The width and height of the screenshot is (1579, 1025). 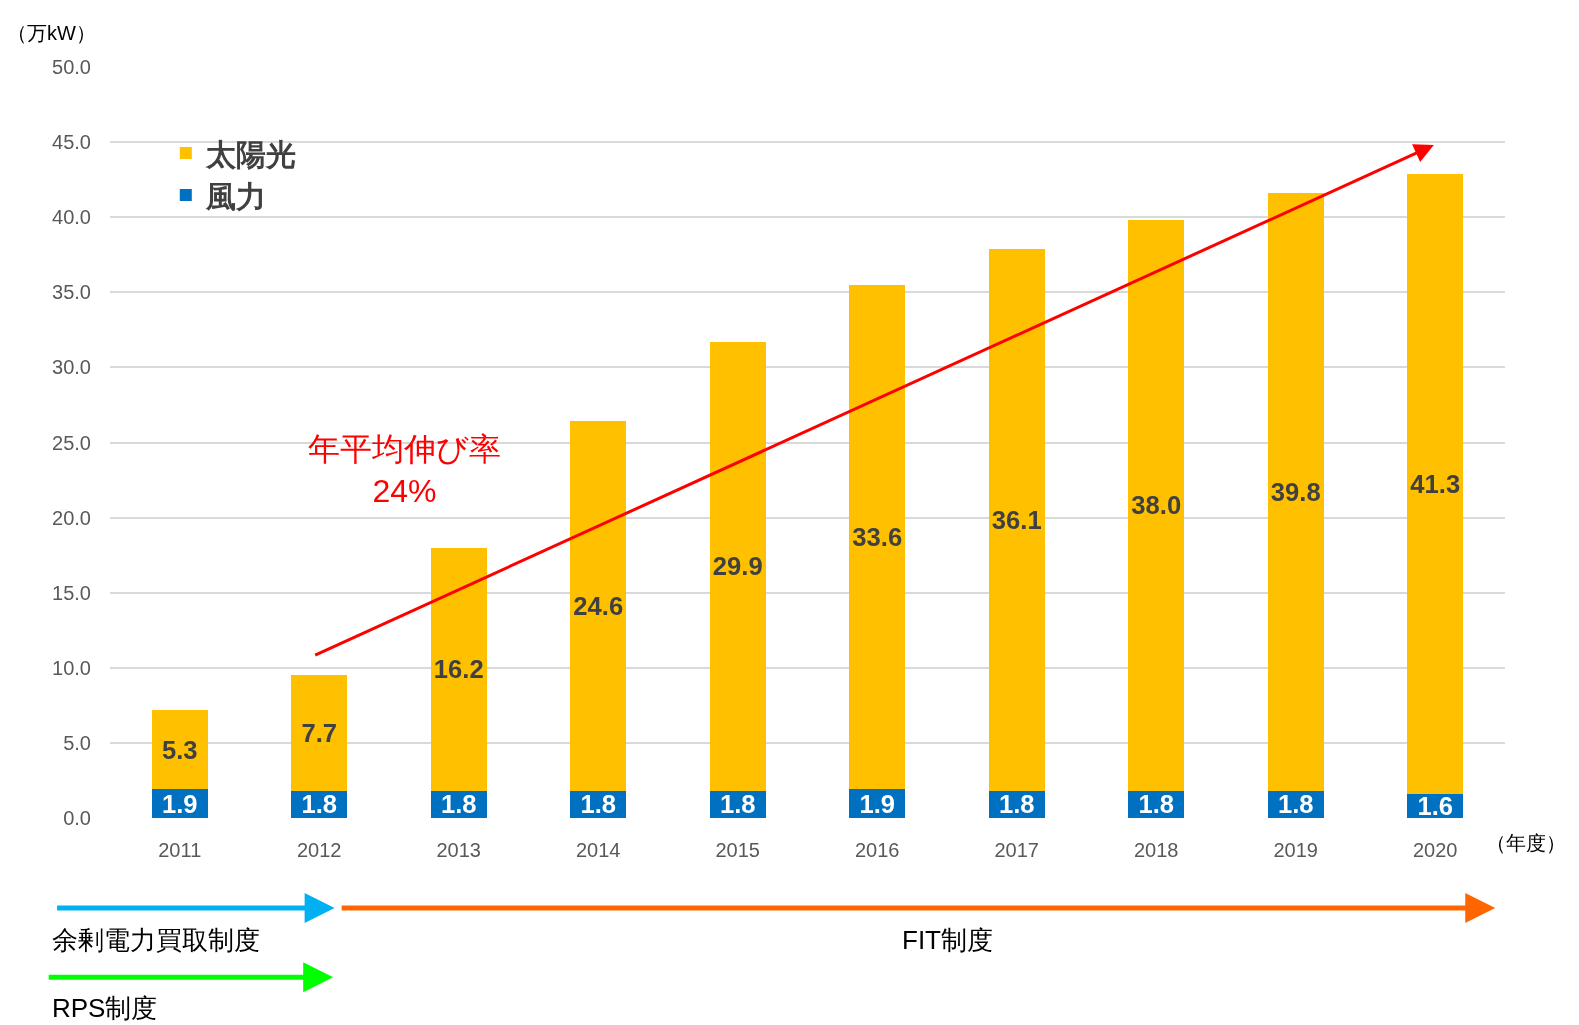 I want to click on legend-label: 風力, so click(x=235, y=196).